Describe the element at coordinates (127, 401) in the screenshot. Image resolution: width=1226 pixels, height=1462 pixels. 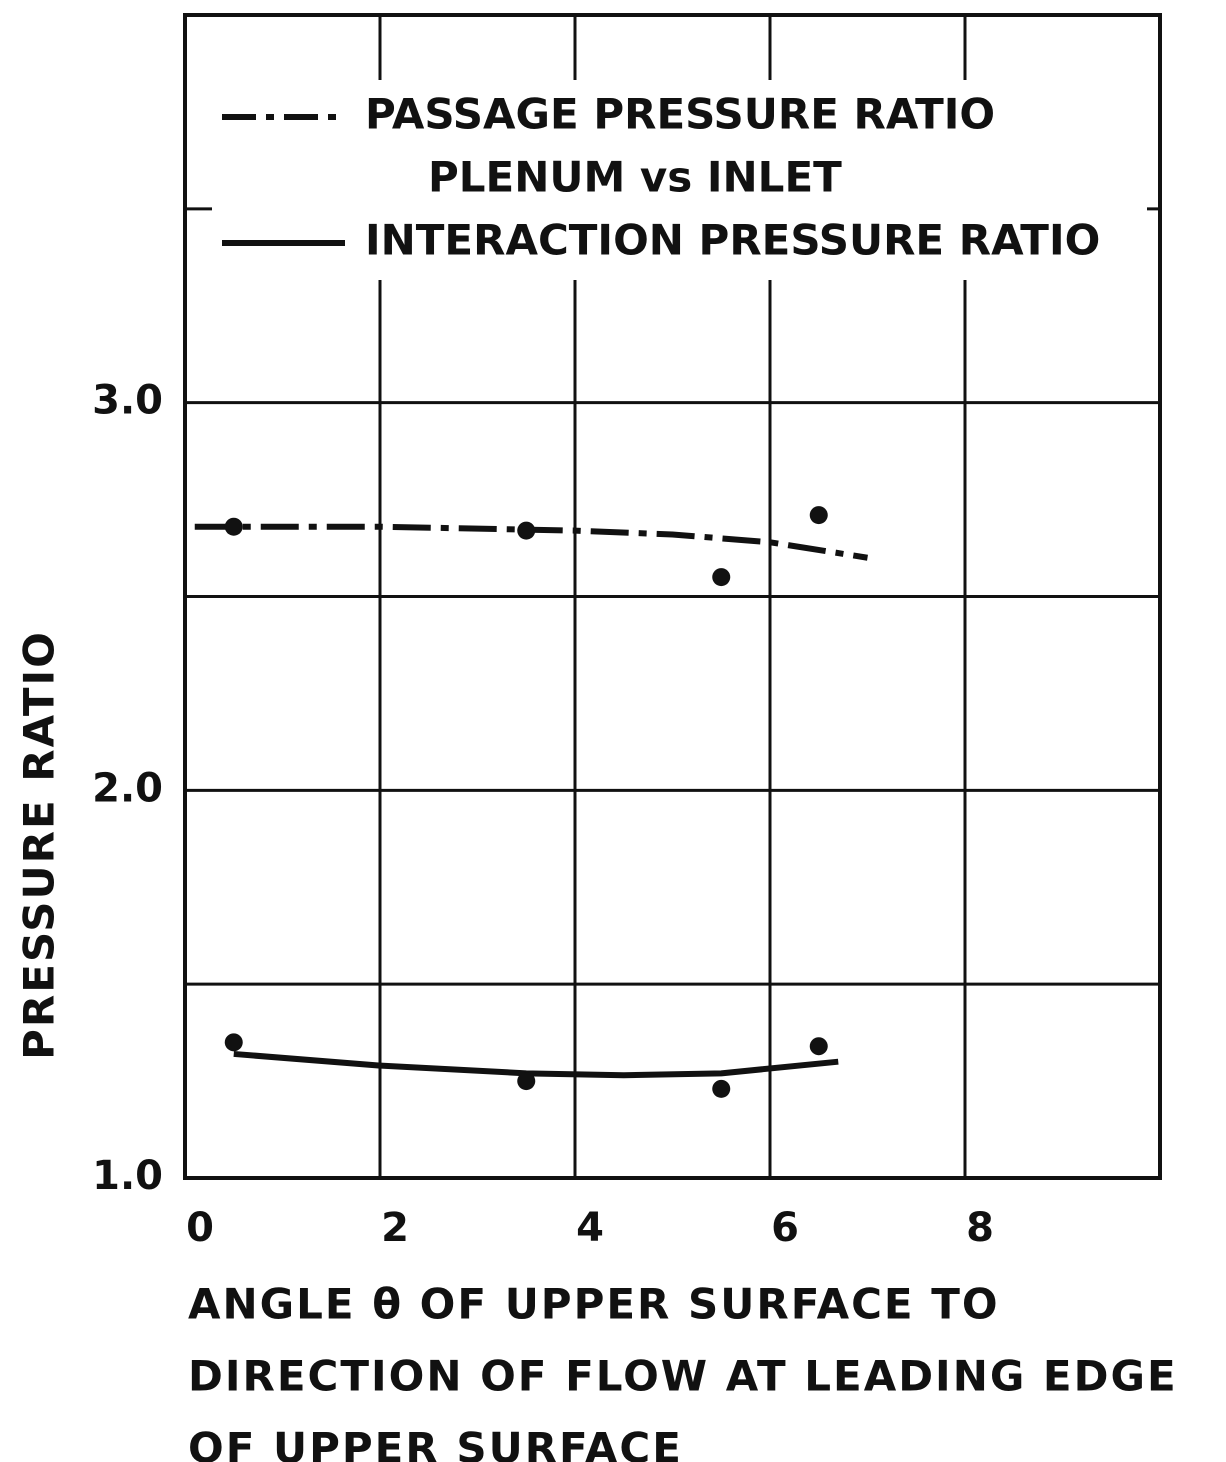
I see `y-tick-label: 3.0` at that location.